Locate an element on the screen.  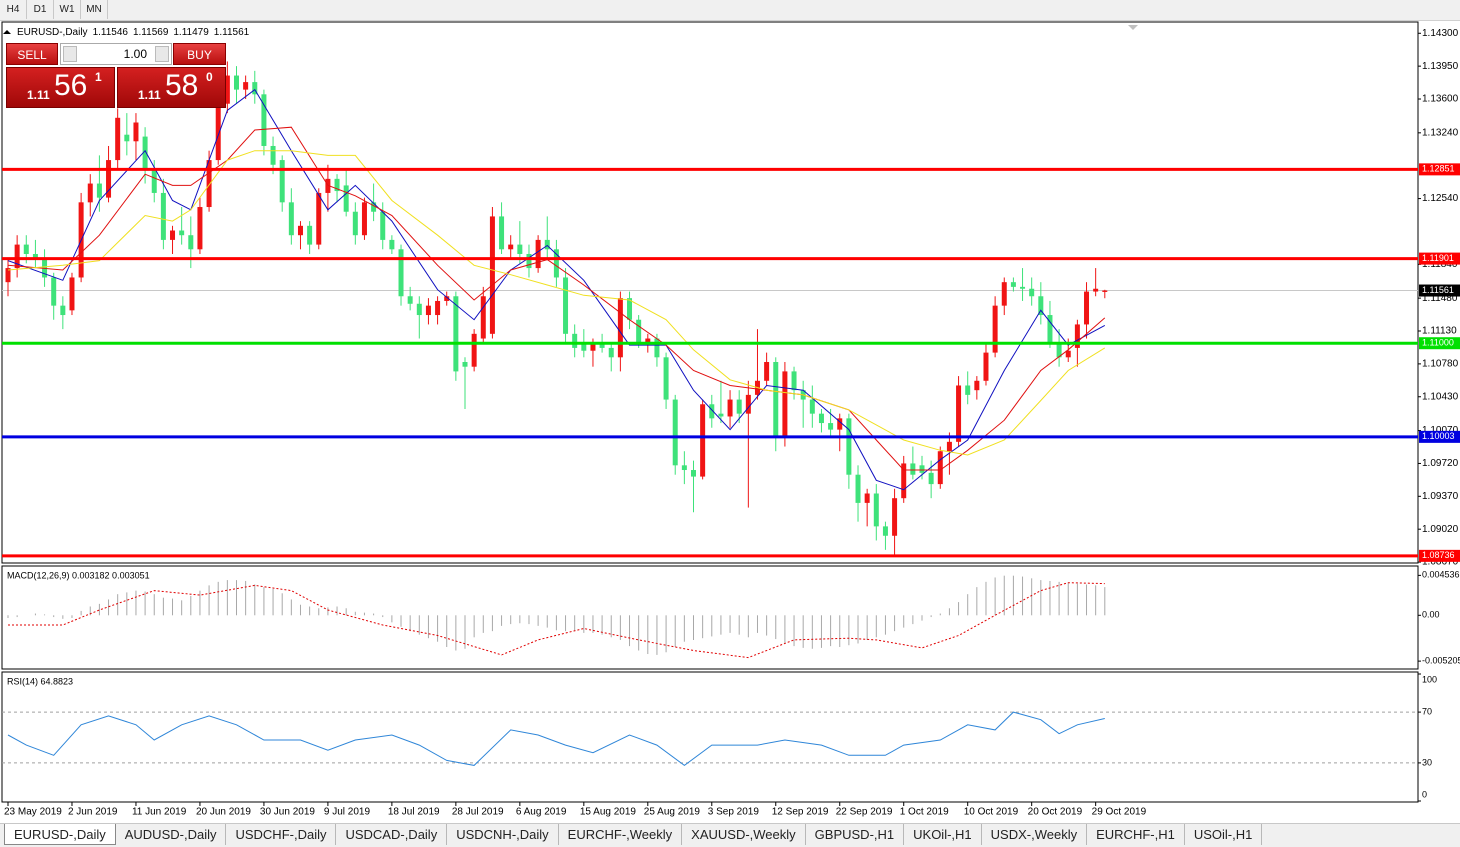
ask-box: 1.11 58 0 is located at coordinates (171, 87).